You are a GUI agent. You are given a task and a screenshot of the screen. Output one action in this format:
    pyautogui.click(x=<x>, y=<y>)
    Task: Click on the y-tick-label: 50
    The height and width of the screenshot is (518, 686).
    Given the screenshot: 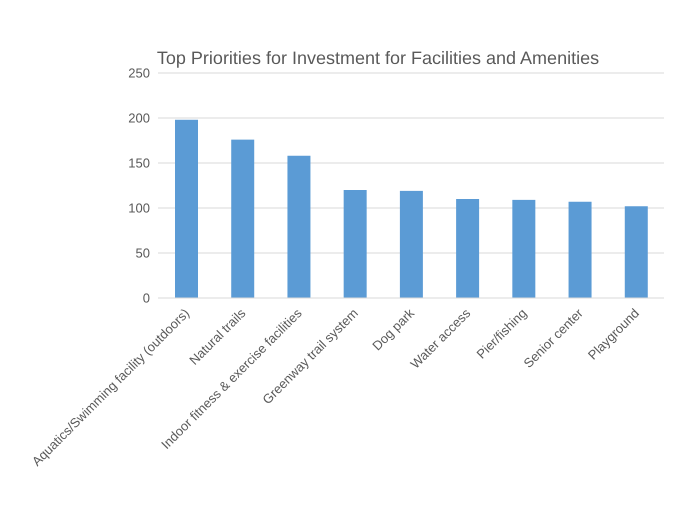 What is the action you would take?
    pyautogui.click(x=143, y=253)
    